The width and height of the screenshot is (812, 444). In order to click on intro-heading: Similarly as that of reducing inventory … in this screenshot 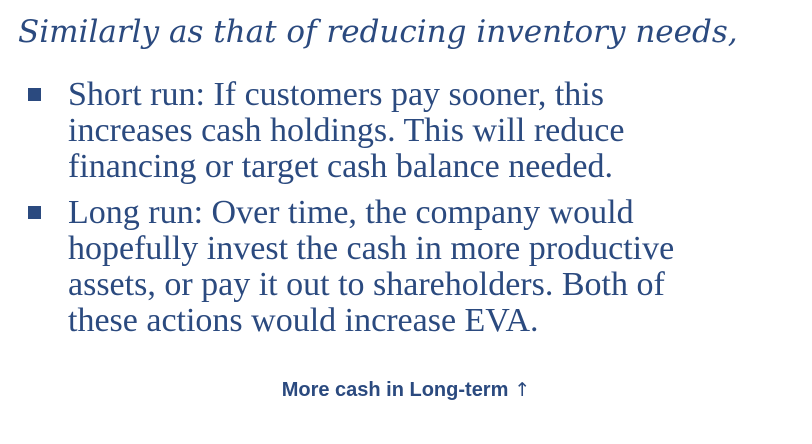, I will do `click(378, 32)`.